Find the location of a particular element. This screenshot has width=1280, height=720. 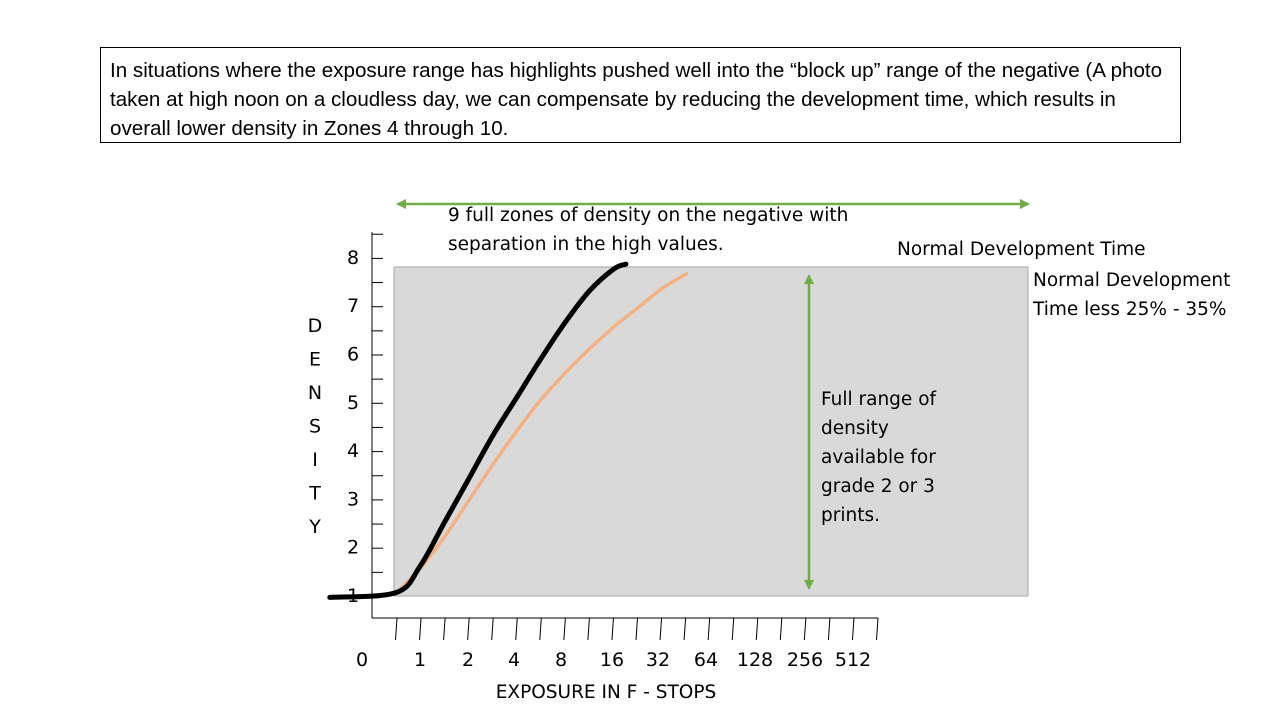

x-tick-label: 1 is located at coordinates (420, 660).